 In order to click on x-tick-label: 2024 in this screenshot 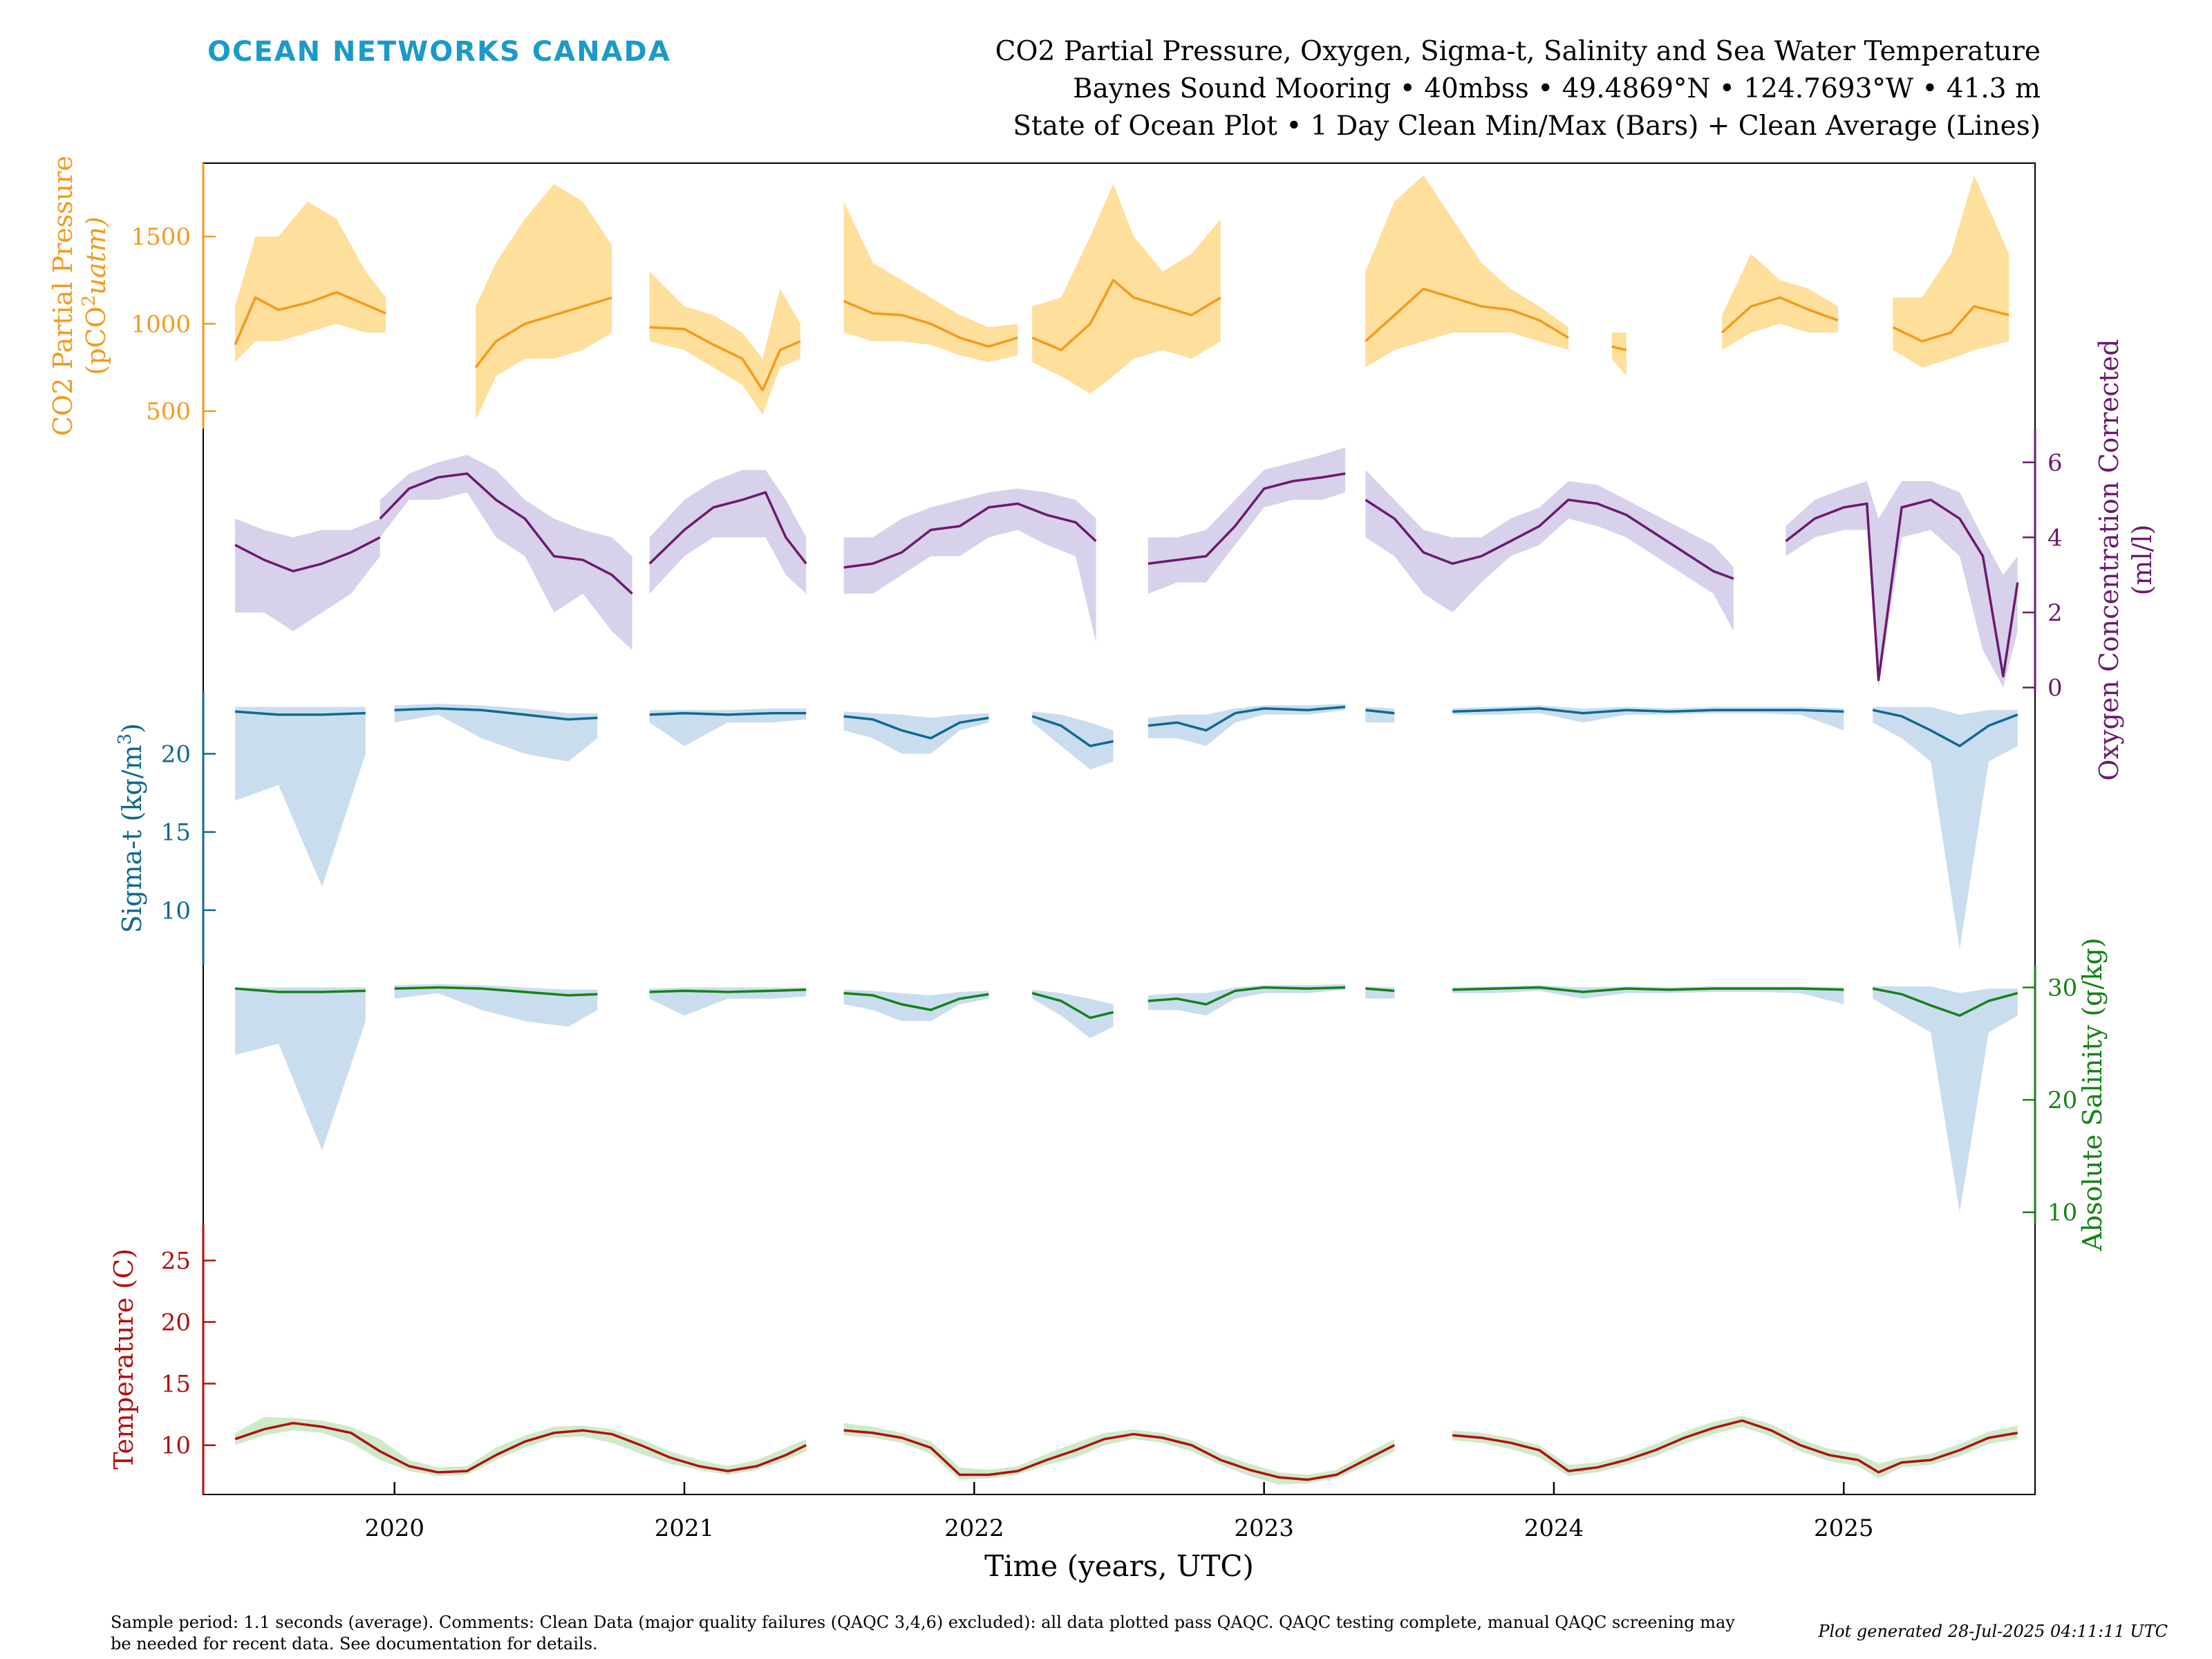, I will do `click(1554, 1529)`.